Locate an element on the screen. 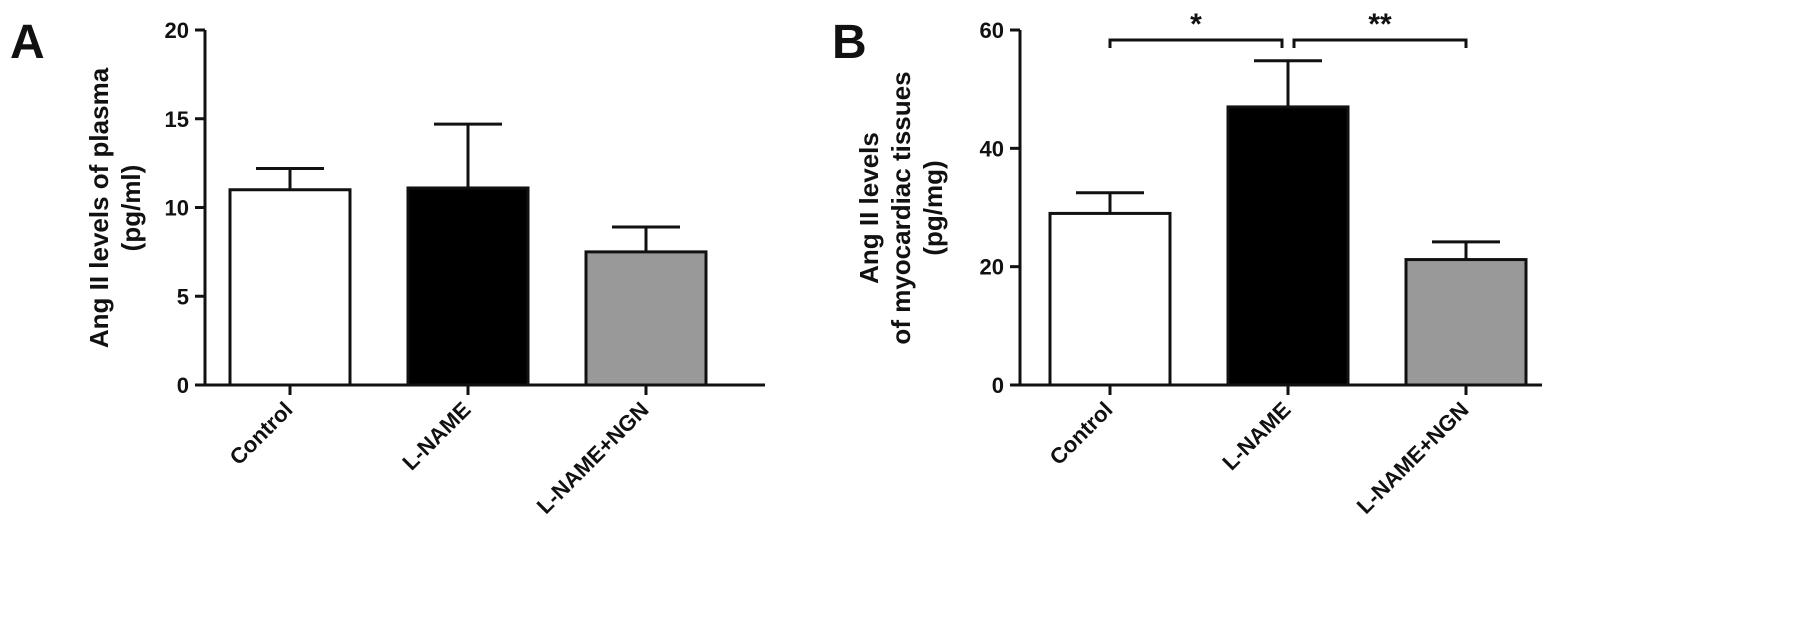 This screenshot has height=639, width=1795. y-tick-label: 40 is located at coordinates (992, 148).